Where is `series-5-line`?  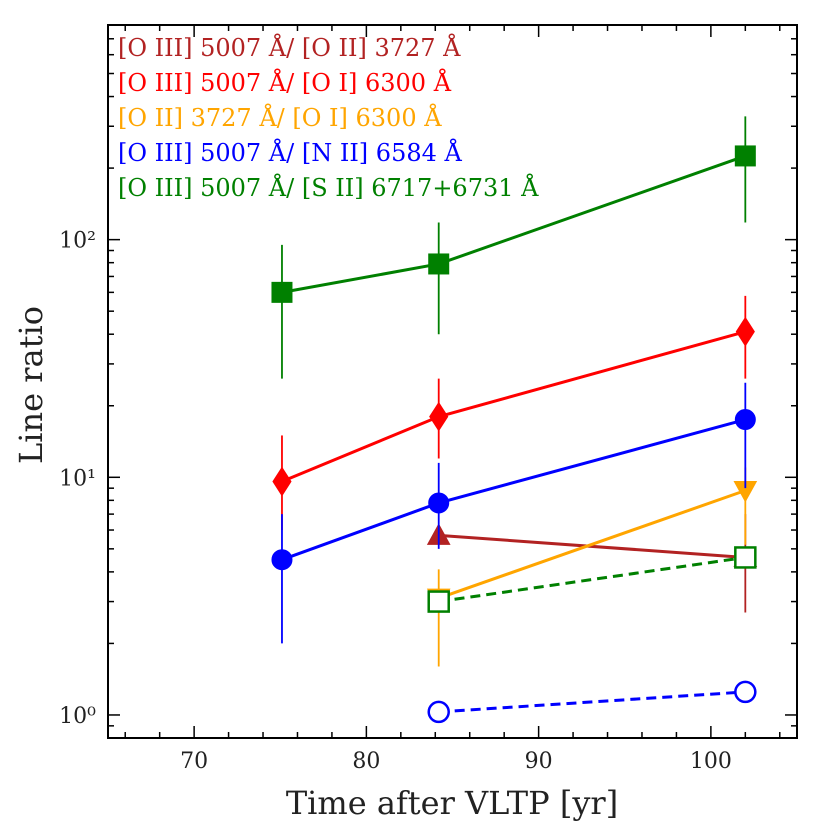 series-5-line is located at coordinates (592, 579).